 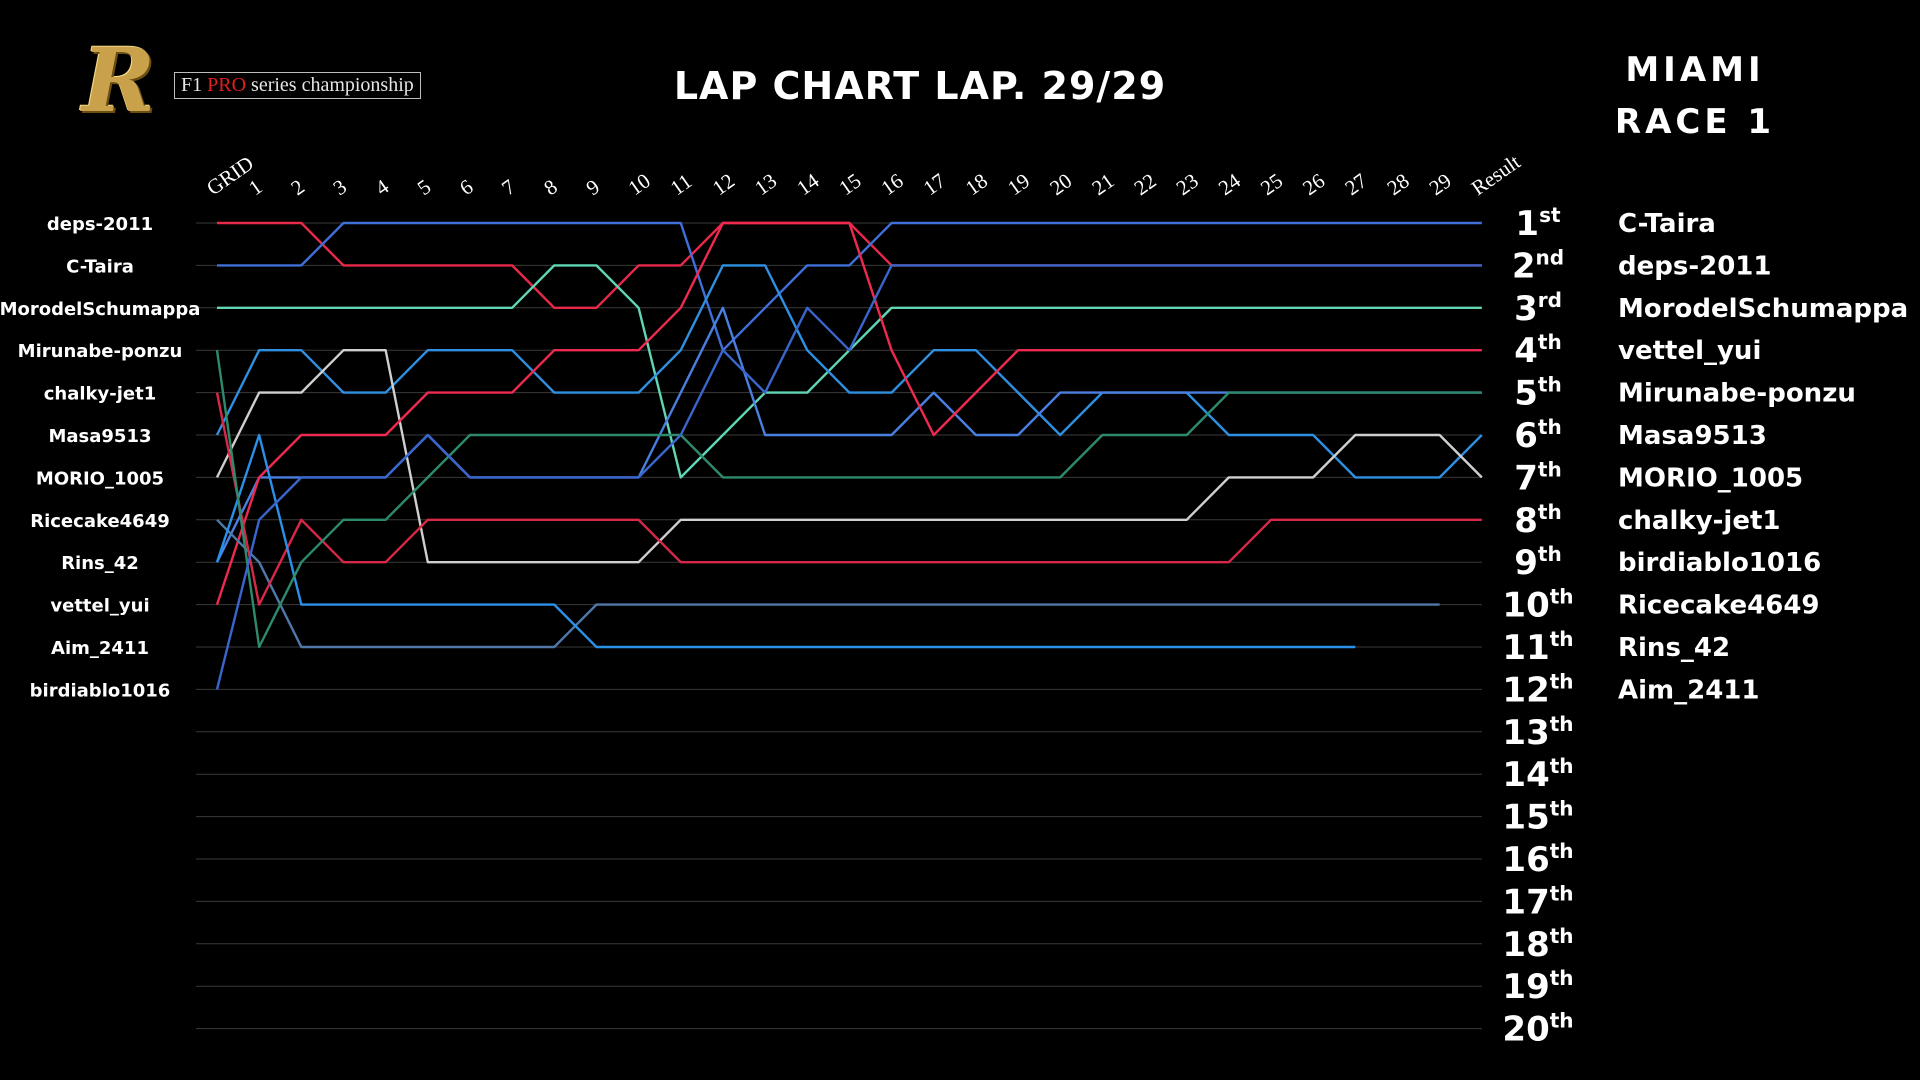 What do you see at coordinates (1689, 690) in the screenshot?
I see `result-driver-label: Aim_2411` at bounding box center [1689, 690].